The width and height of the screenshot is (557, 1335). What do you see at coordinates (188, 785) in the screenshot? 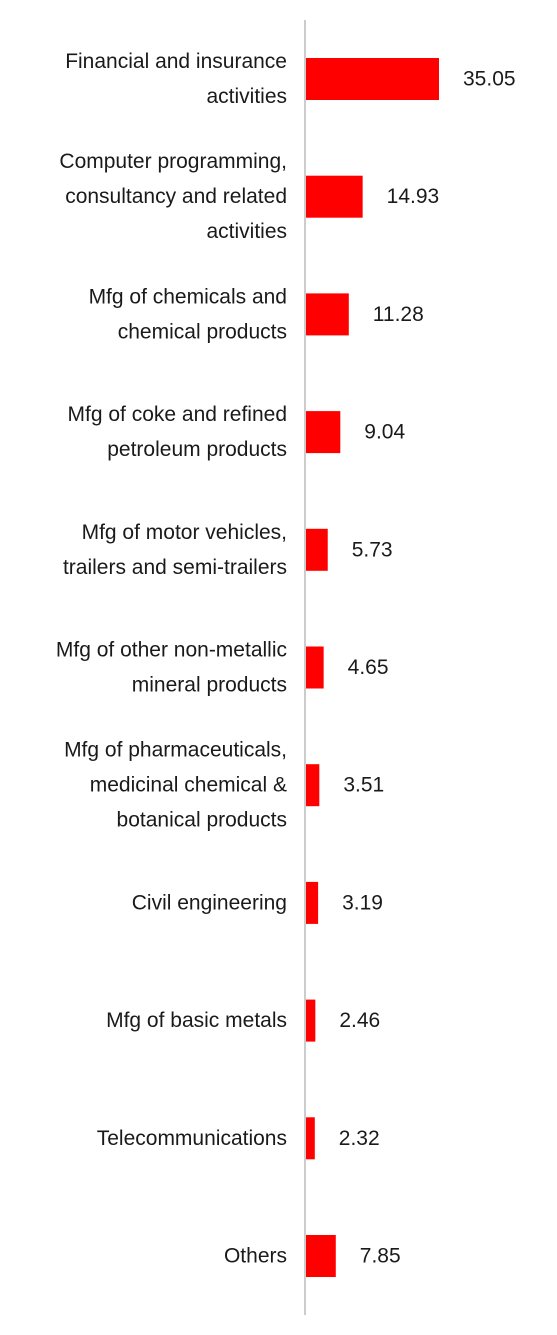
I see `category-label-line: medicinal chemical &` at bounding box center [188, 785].